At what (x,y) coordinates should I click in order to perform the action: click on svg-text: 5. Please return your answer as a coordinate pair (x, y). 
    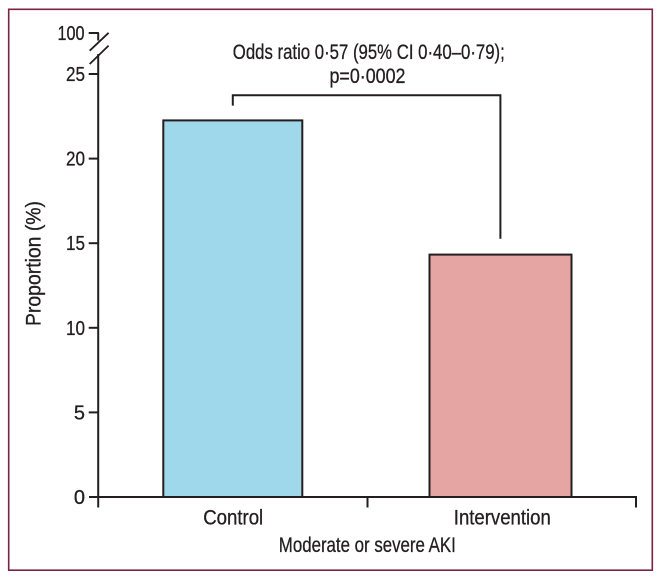
    Looking at the image, I should click on (79, 413).